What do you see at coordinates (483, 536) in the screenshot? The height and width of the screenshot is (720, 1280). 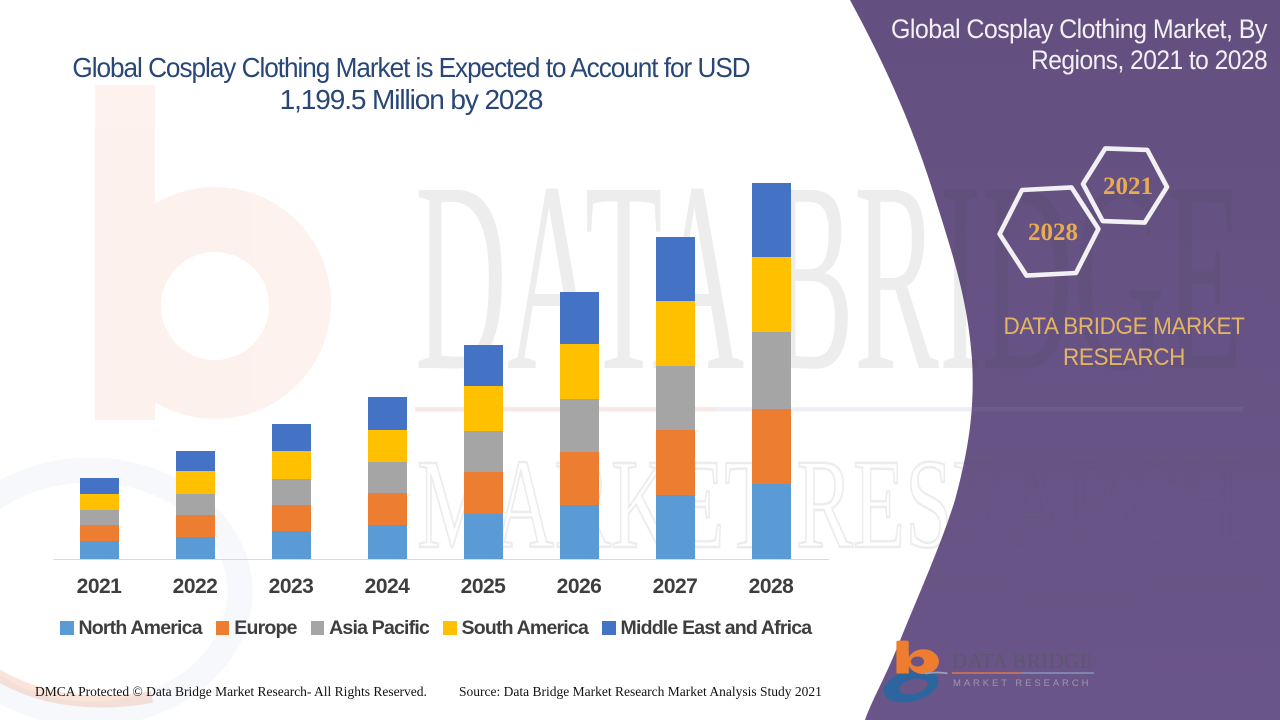 I see `bar-segment-2025-north-america` at bounding box center [483, 536].